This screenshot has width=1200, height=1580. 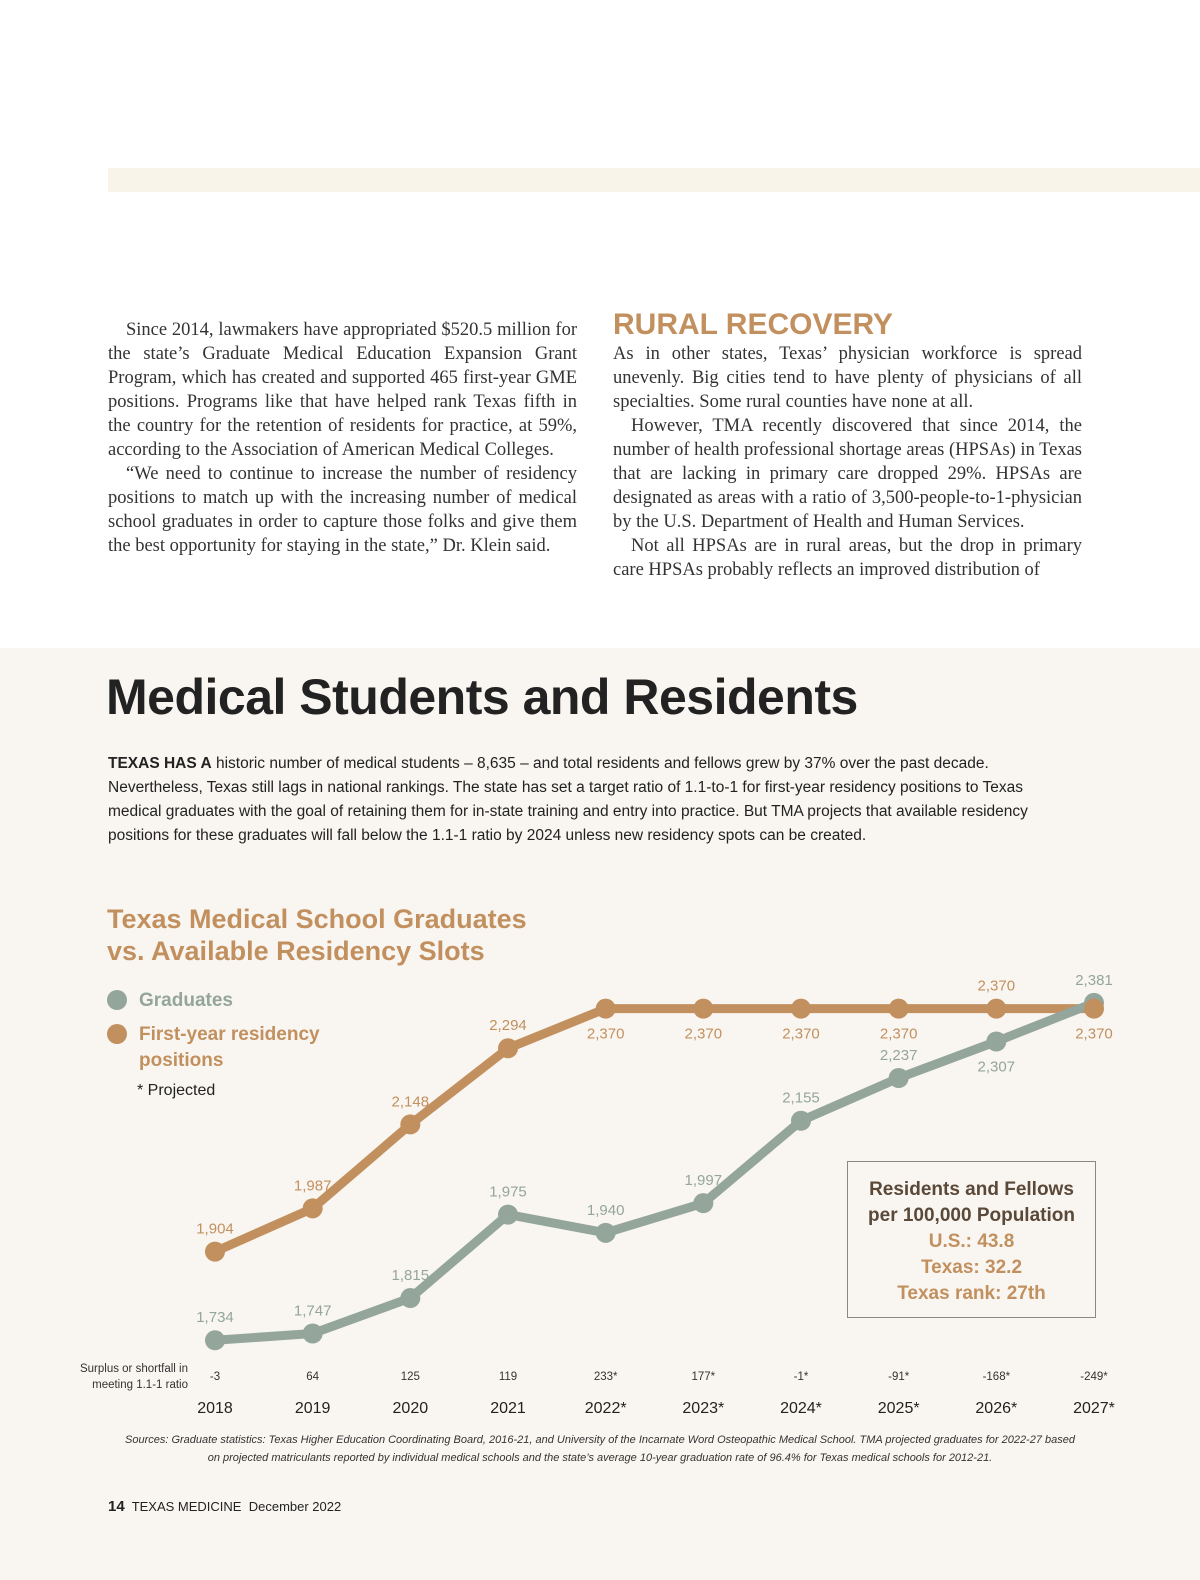 What do you see at coordinates (606, 1210) in the screenshot?
I see `data-label: 1,940` at bounding box center [606, 1210].